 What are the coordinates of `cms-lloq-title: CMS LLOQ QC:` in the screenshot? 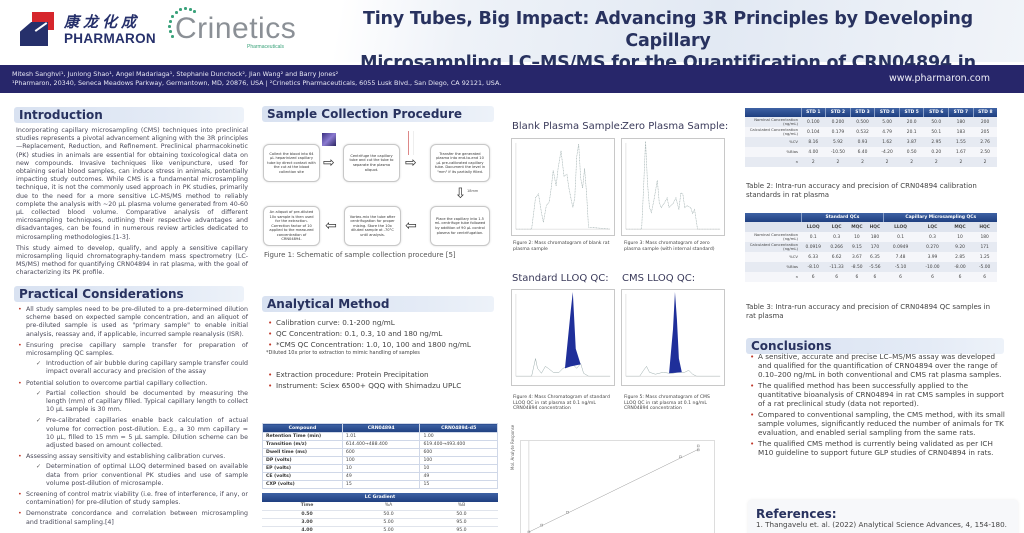 It's located at (659, 278).